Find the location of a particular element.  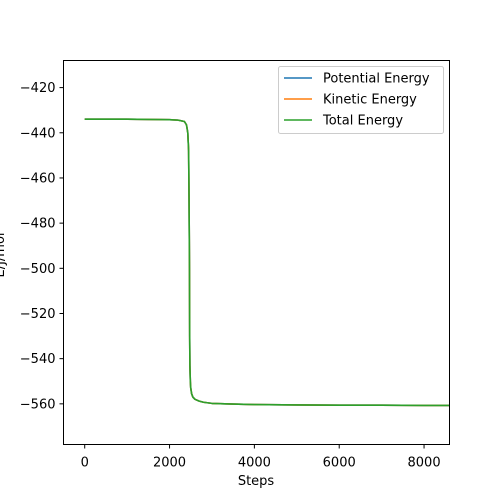

y-tick-label: −520 is located at coordinates (38, 314).